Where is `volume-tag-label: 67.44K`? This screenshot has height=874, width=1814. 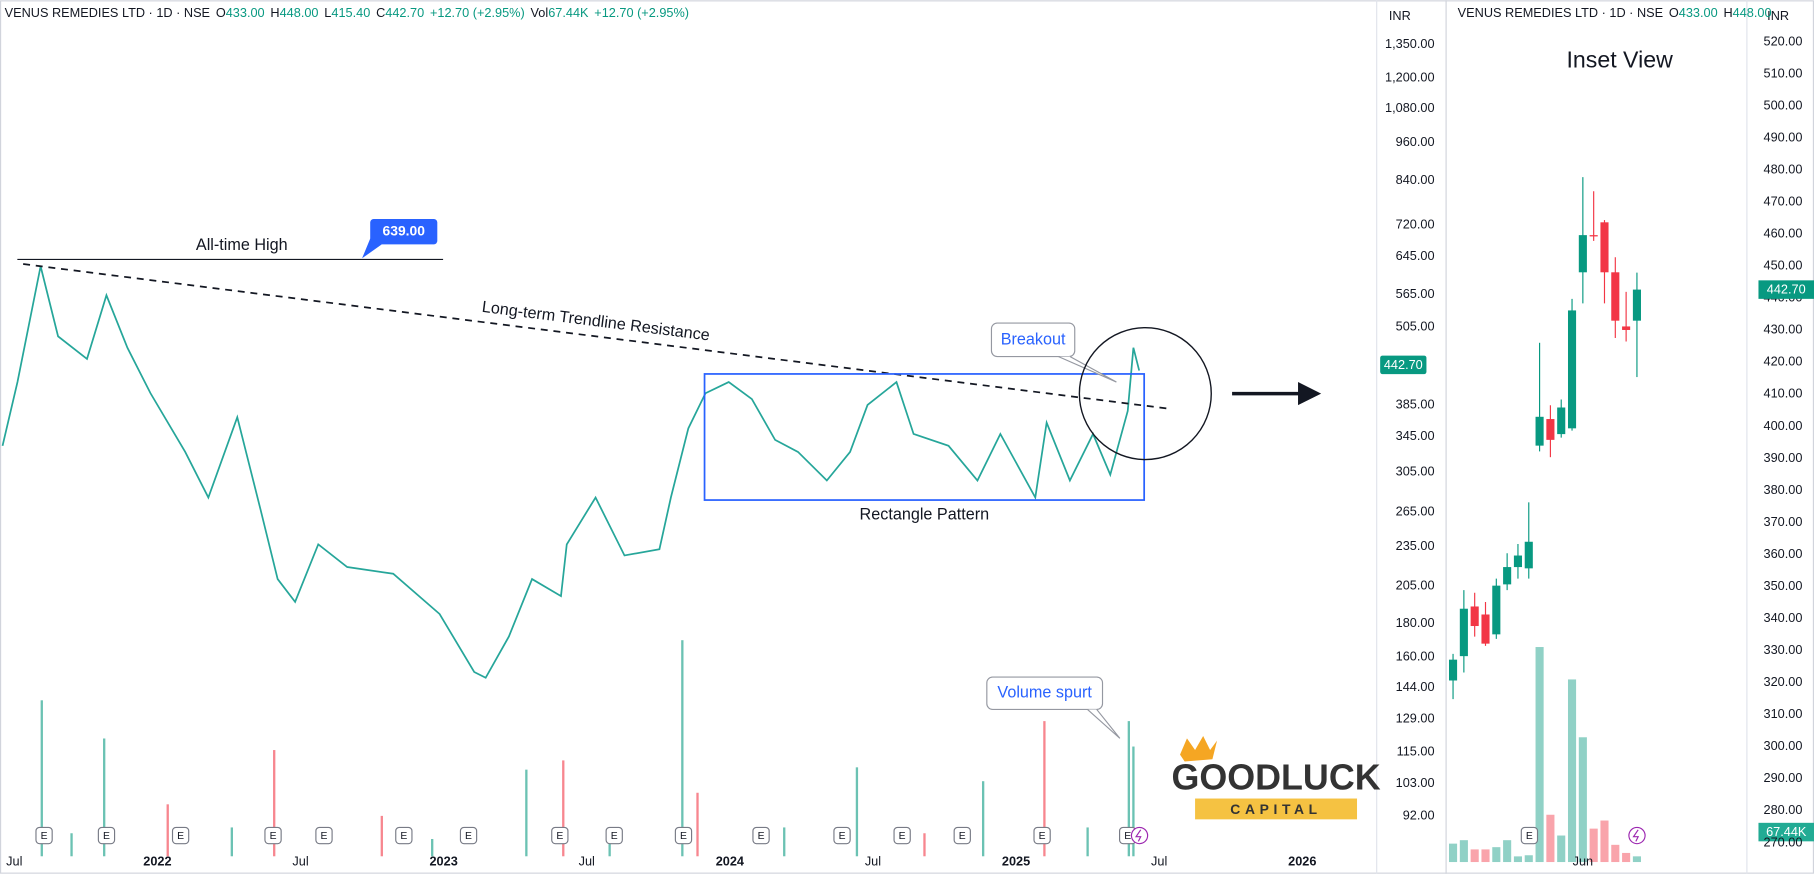 volume-tag-label: 67.44K is located at coordinates (1786, 831).